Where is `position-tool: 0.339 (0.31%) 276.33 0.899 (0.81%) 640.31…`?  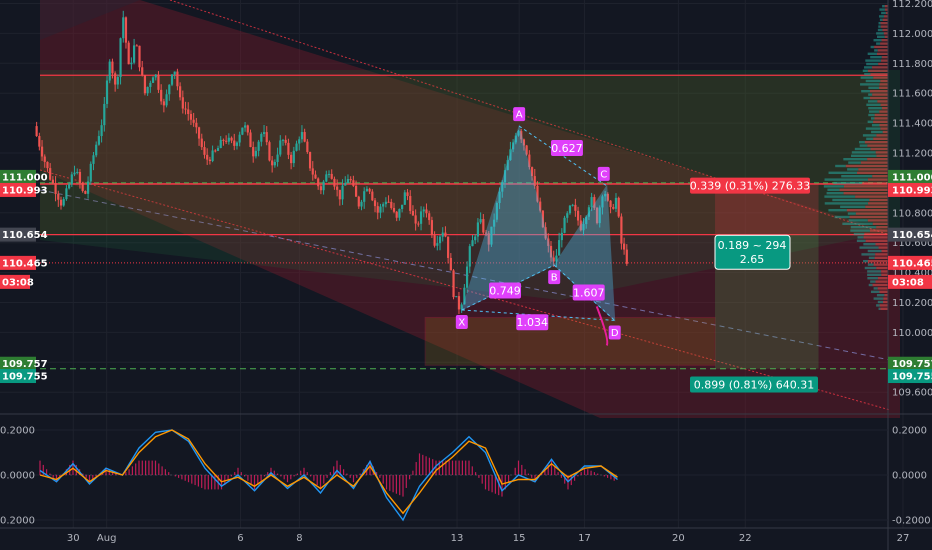
position-tool: 0.339 (0.31%) 276.33 0.899 (0.81%) 640.31… is located at coordinates (754, 285).